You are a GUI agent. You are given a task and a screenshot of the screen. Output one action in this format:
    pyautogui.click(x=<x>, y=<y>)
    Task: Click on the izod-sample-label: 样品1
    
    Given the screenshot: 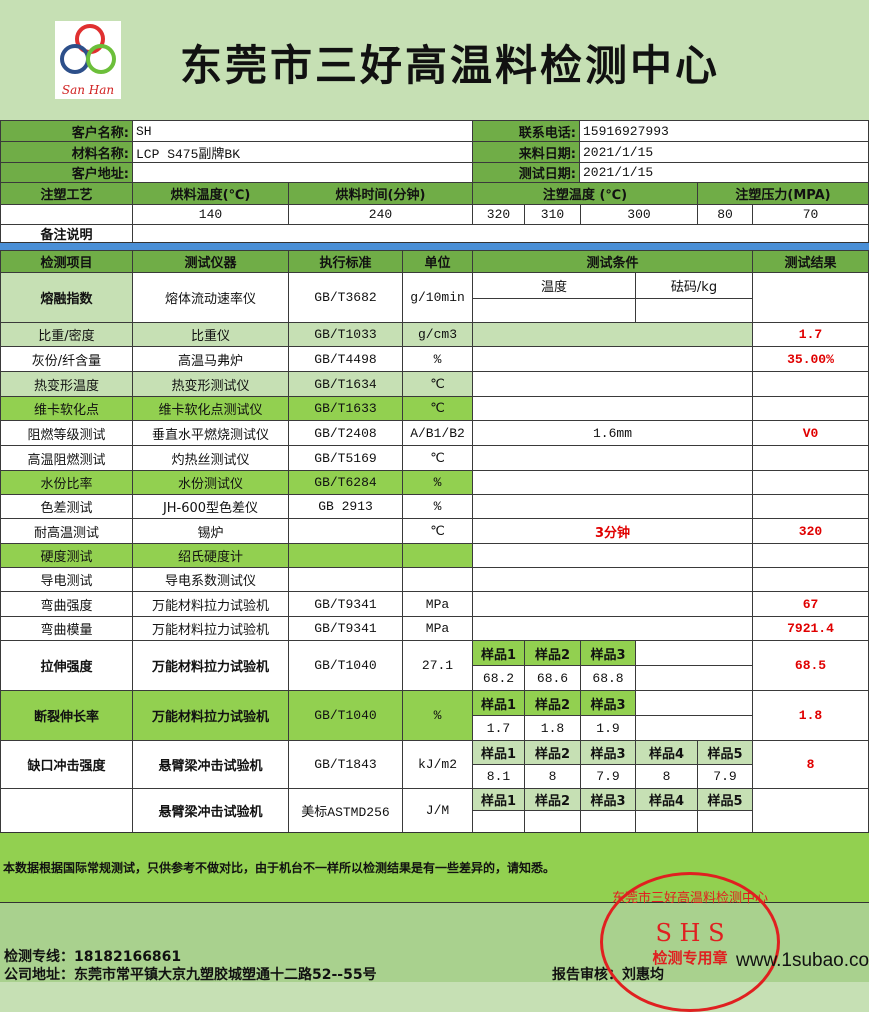 What is the action you would take?
    pyautogui.click(x=498, y=799)
    